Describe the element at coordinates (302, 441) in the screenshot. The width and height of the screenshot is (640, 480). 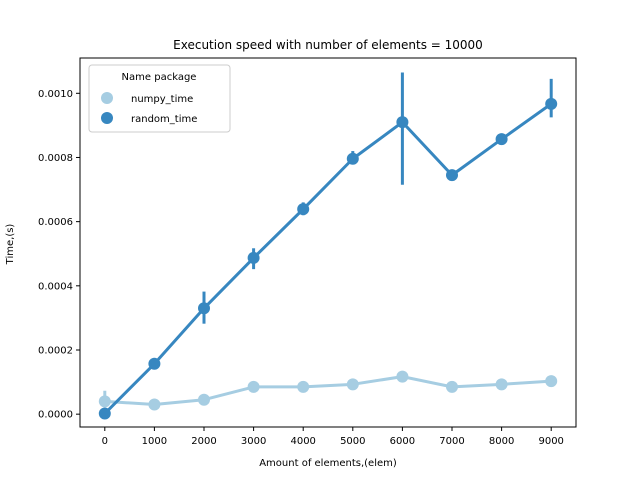
I see `x-tick-label-4000: 4000` at that location.